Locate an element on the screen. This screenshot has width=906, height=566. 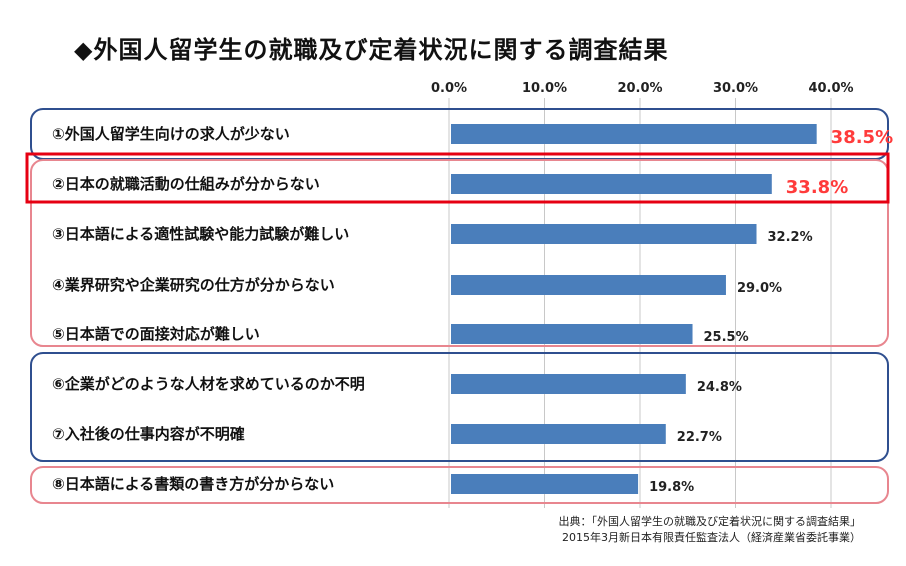
x-tick-label: 0.0% is located at coordinates (449, 88).